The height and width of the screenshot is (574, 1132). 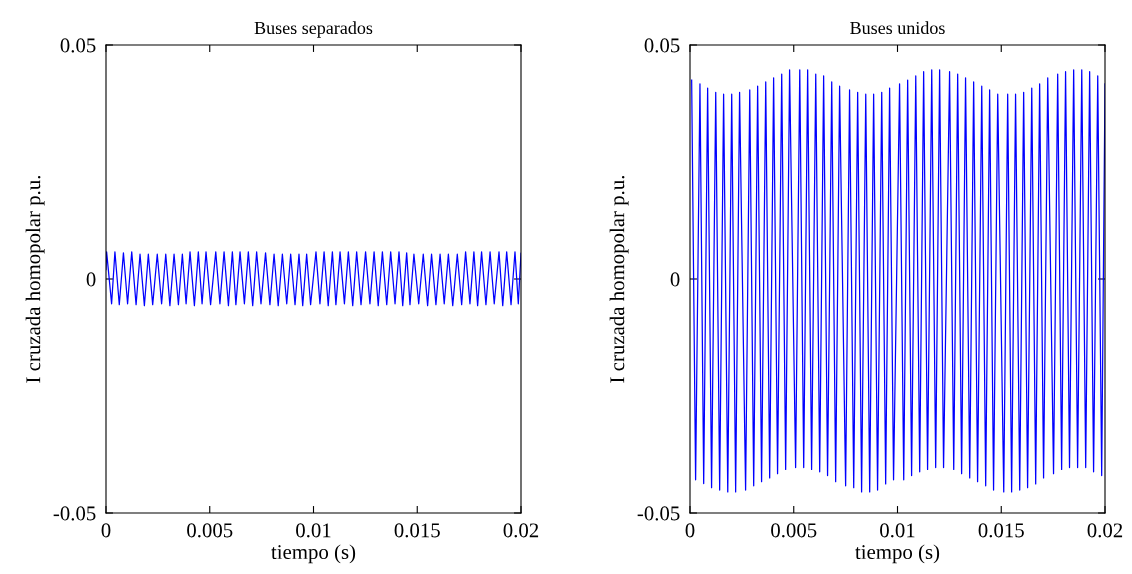 I want to click on chart-title: Buses unidos, so click(x=897, y=28).